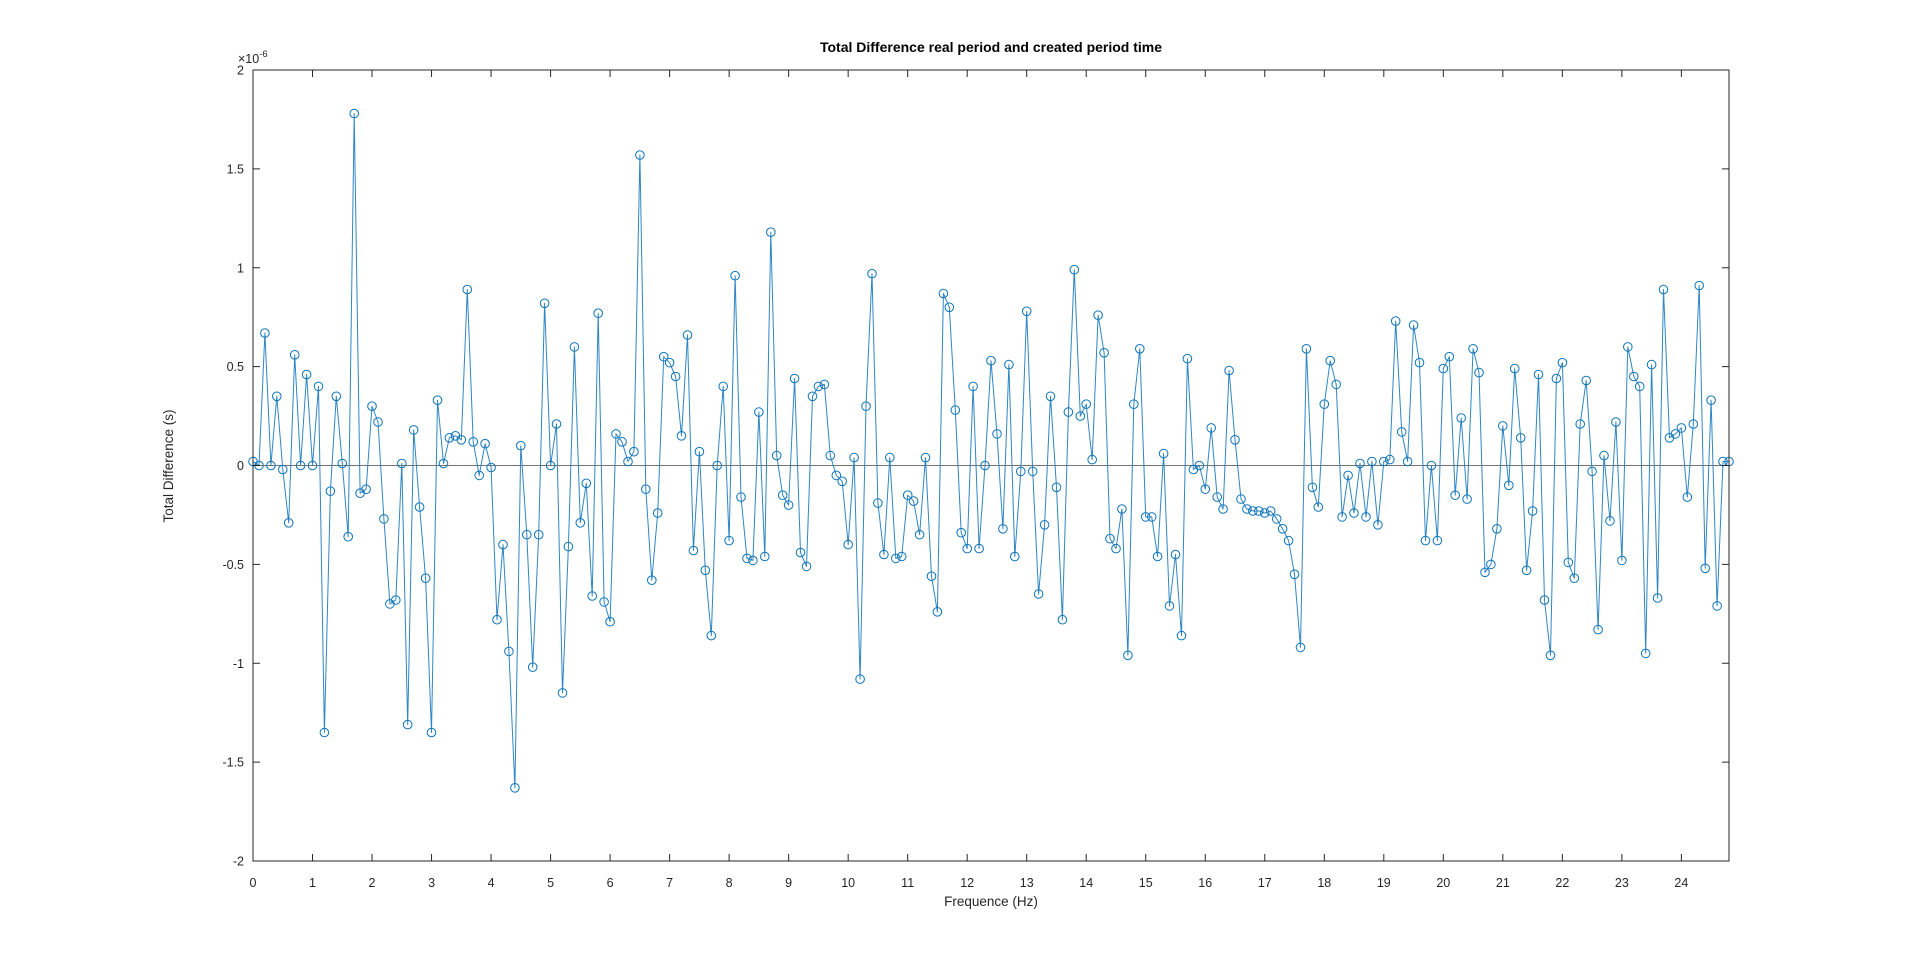 The image size is (1920, 963). Describe the element at coordinates (967, 883) in the screenshot. I see `x-tick-label: 12` at that location.